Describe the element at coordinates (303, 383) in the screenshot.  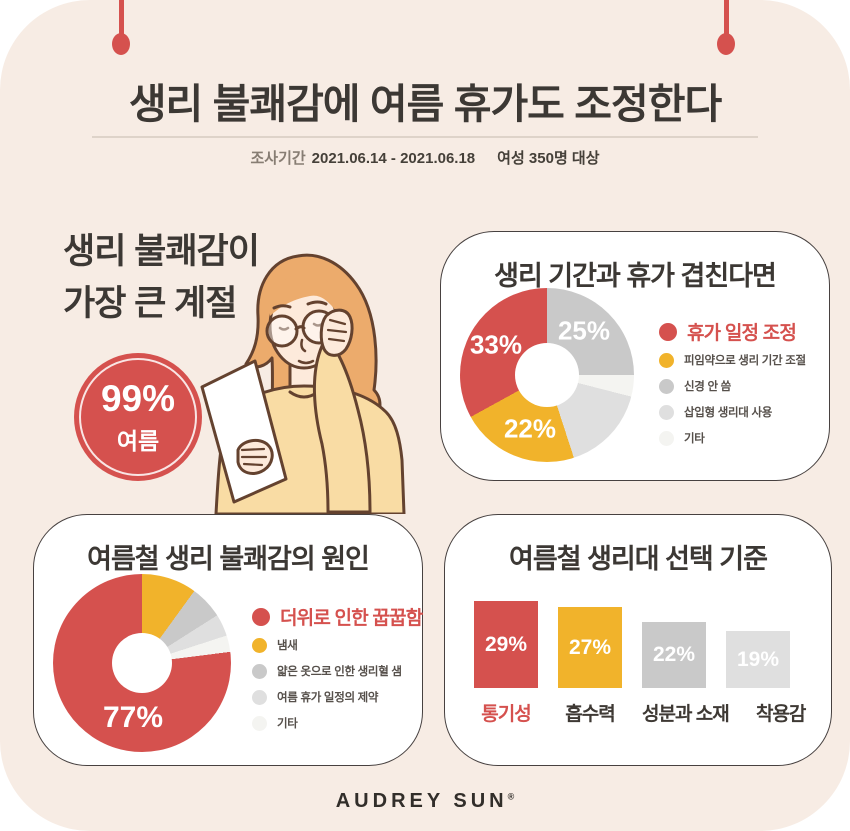
I see `woman-illustration` at that location.